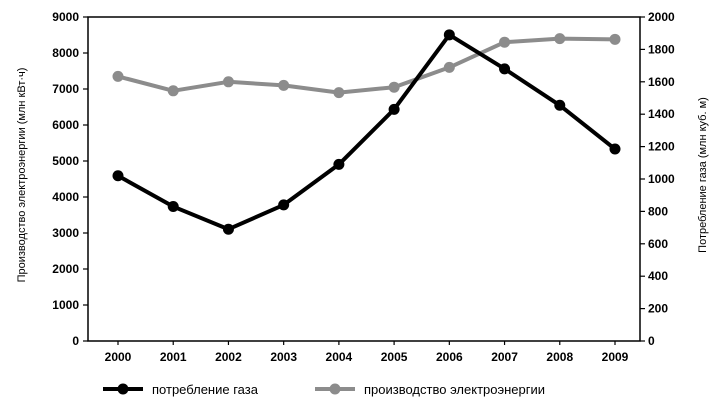 Image resolution: width=725 pixels, height=409 pixels. I want to click on x-tick-label: 2007, so click(504, 357).